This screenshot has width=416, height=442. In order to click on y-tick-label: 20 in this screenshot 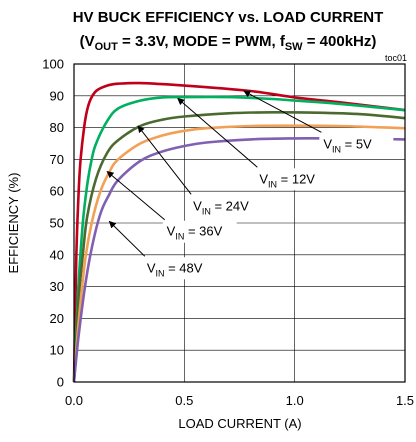, I will do `click(57, 318)`.